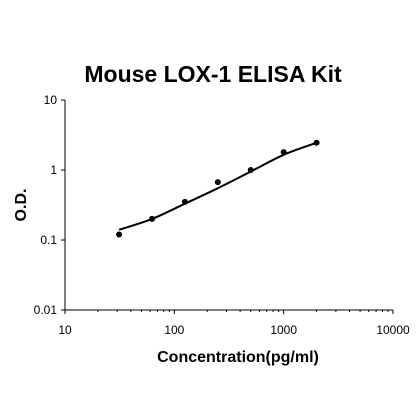 This screenshot has width=420, height=420. I want to click on fit-curve, so click(217, 186).